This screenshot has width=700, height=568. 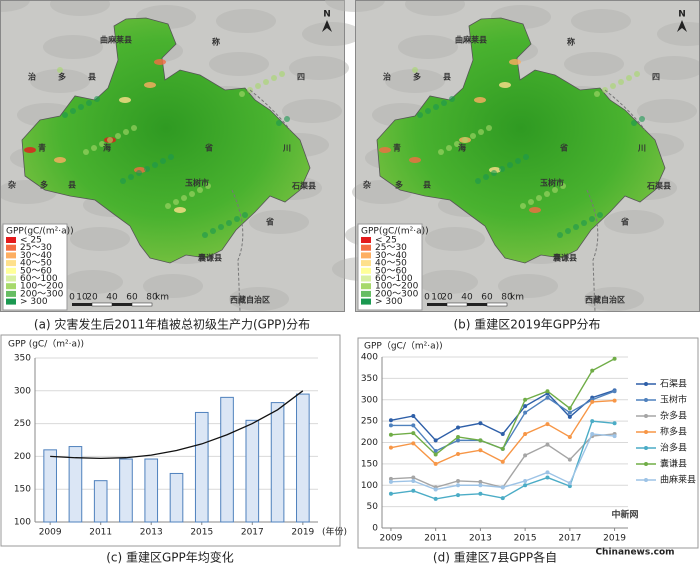 What do you see at coordinates (507, 298) in the screenshot?
I see `scale-label: 80` at bounding box center [507, 298].